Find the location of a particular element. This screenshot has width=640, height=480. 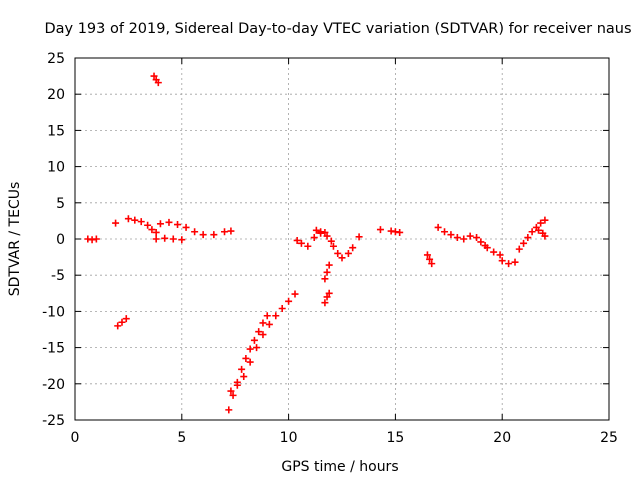

series-arc-c is located at coordinates (122, 322).